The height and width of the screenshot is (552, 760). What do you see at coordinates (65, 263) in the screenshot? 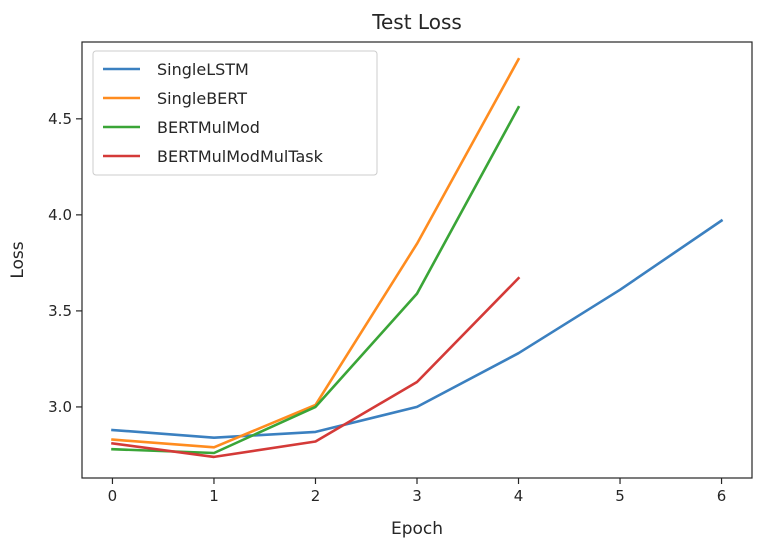
I see `y-axis-ticks: 3.0 3.5 4.0 4.5` at bounding box center [65, 263].